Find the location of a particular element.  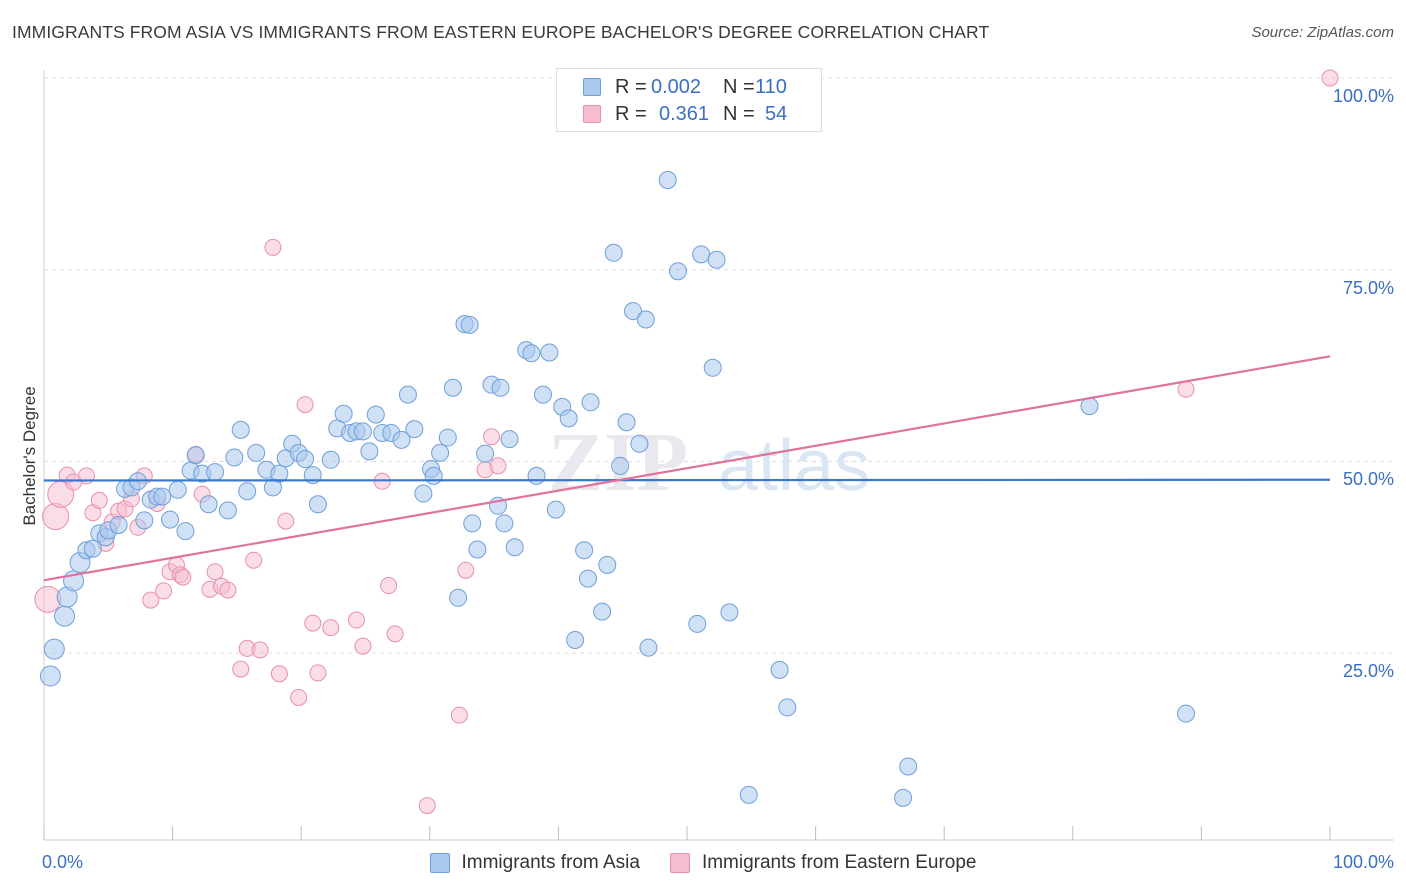

y-tick-label: 50.0% is located at coordinates (1368, 479).